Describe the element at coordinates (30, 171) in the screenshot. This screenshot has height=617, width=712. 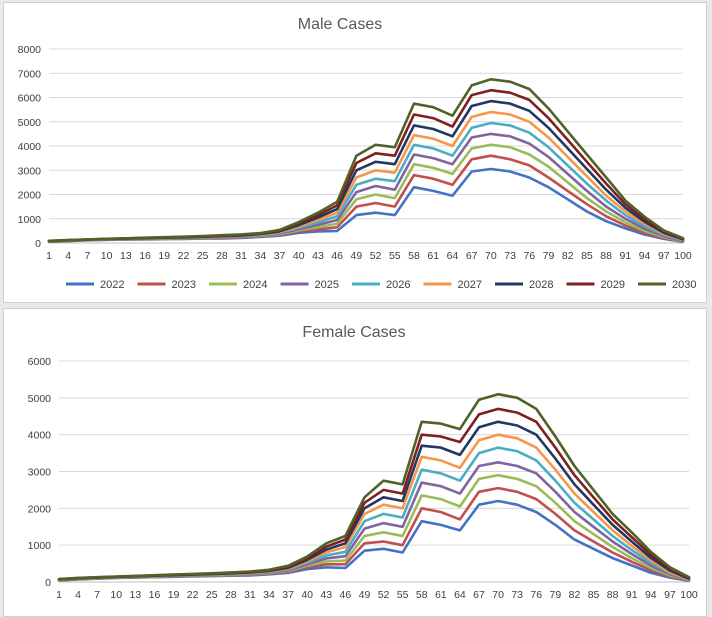
I see `y-tick-label: 3000` at that location.